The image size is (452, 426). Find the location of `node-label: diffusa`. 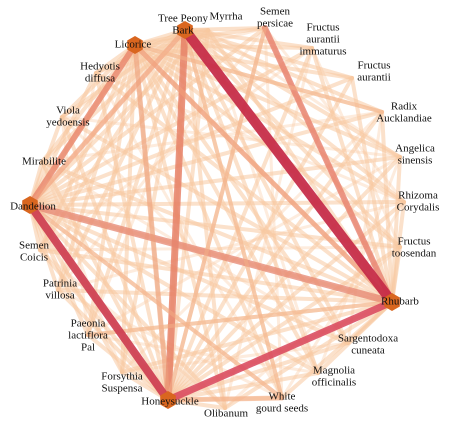

node-label: diffusa is located at coordinates (100, 79).